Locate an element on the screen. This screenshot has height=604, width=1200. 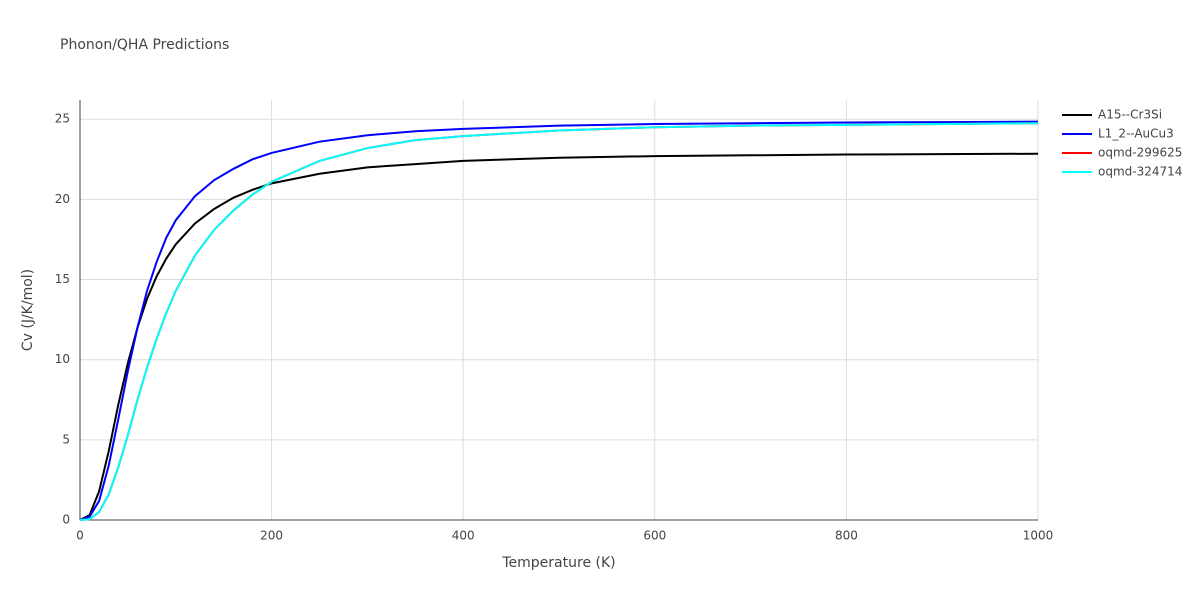
x-tick-label: 1000 is located at coordinates (1038, 536).